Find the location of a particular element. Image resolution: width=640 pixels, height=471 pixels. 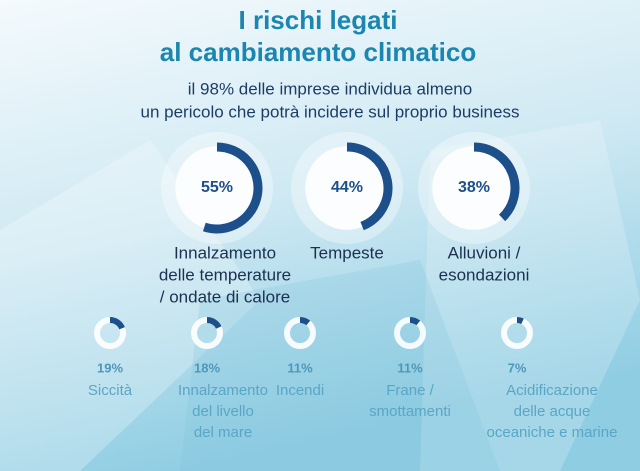

subtitle: il 98% delle imprese individua almeno is located at coordinates (330, 88).